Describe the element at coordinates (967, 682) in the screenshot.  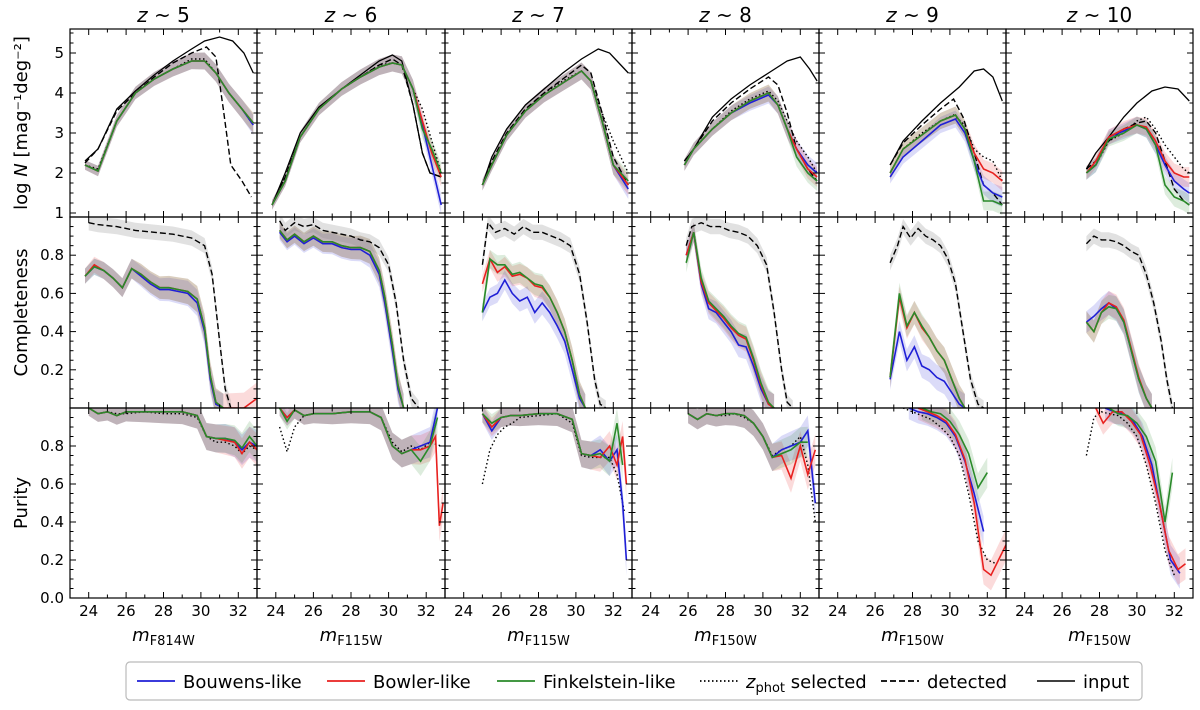
I see `legend-label-5: detected` at that location.